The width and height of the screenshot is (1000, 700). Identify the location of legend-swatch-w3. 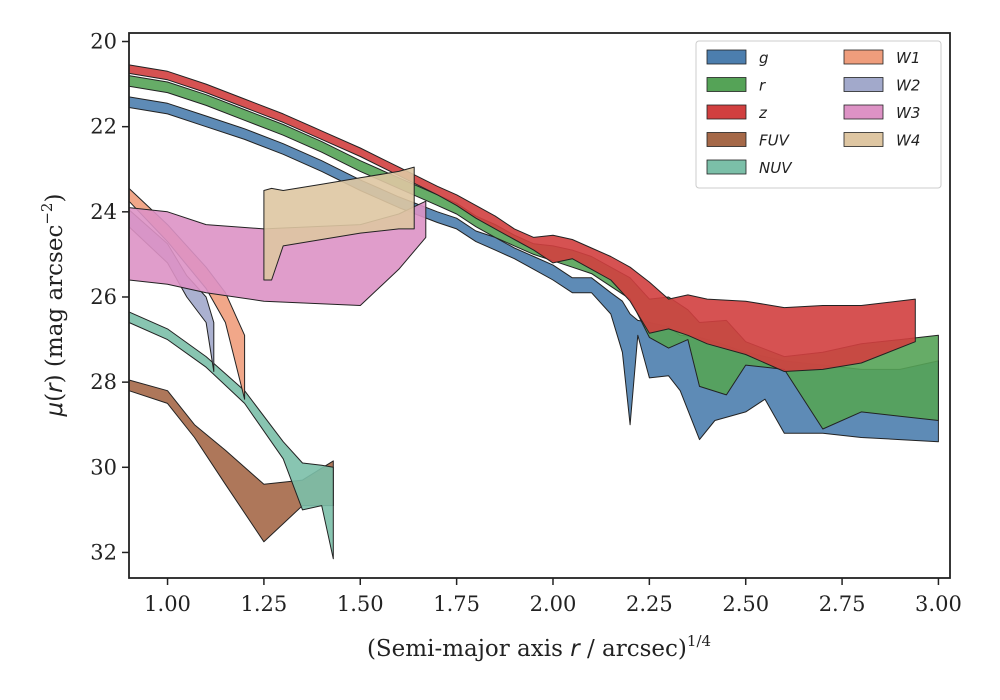
(863, 112).